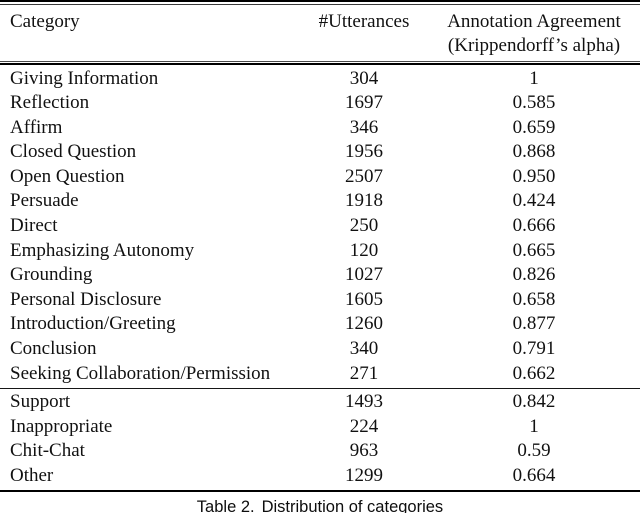 This screenshot has height=513, width=640. What do you see at coordinates (320, 476) in the screenshot?
I see `table-row: Other 1299 0.664` at bounding box center [320, 476].